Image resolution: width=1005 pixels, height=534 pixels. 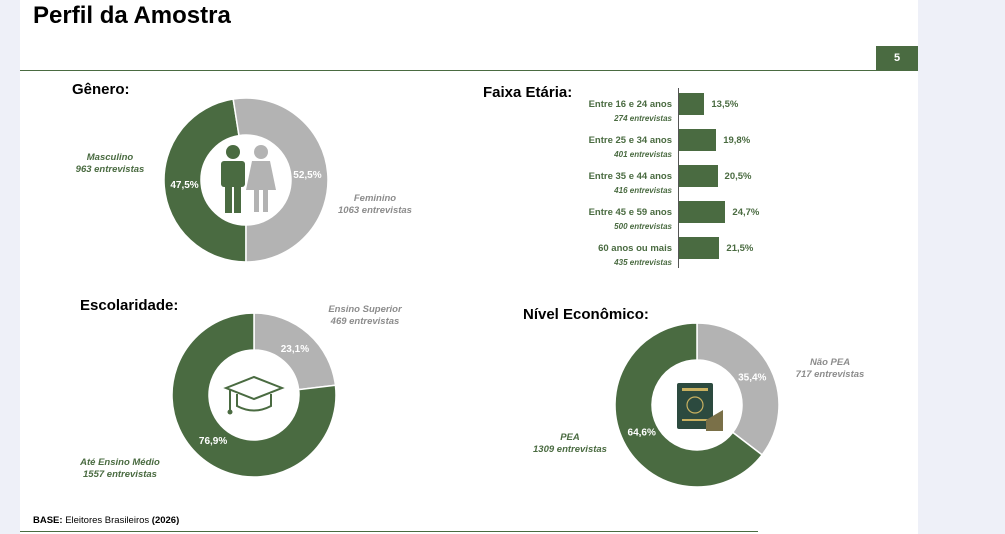 What do you see at coordinates (700, 407) in the screenshot?
I see `work-card-icon` at bounding box center [700, 407].